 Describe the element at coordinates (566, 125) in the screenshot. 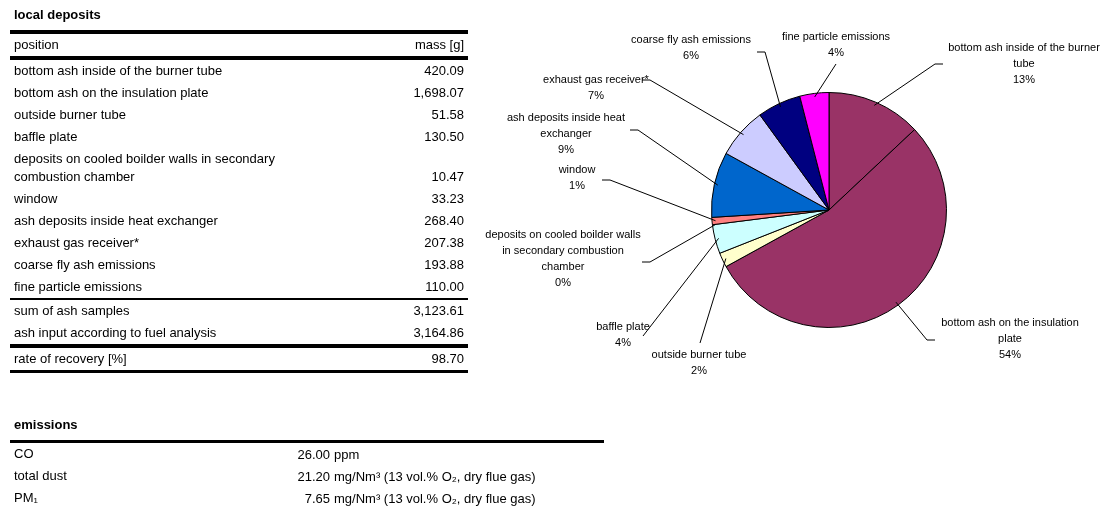

I see `slice-label: ash deposits inside heat exchanger` at that location.